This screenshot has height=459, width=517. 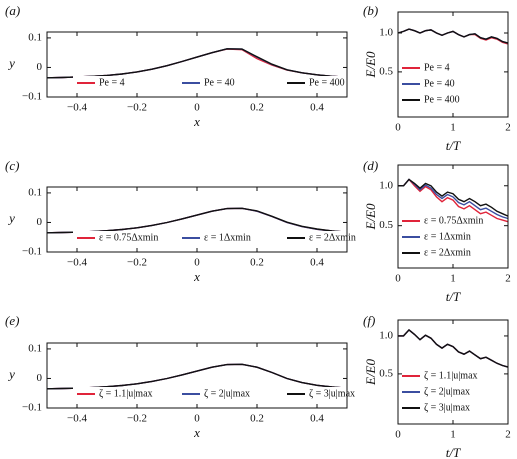 What do you see at coordinates (12, 320) in the screenshot?
I see `panel-label: (e)` at bounding box center [12, 320].